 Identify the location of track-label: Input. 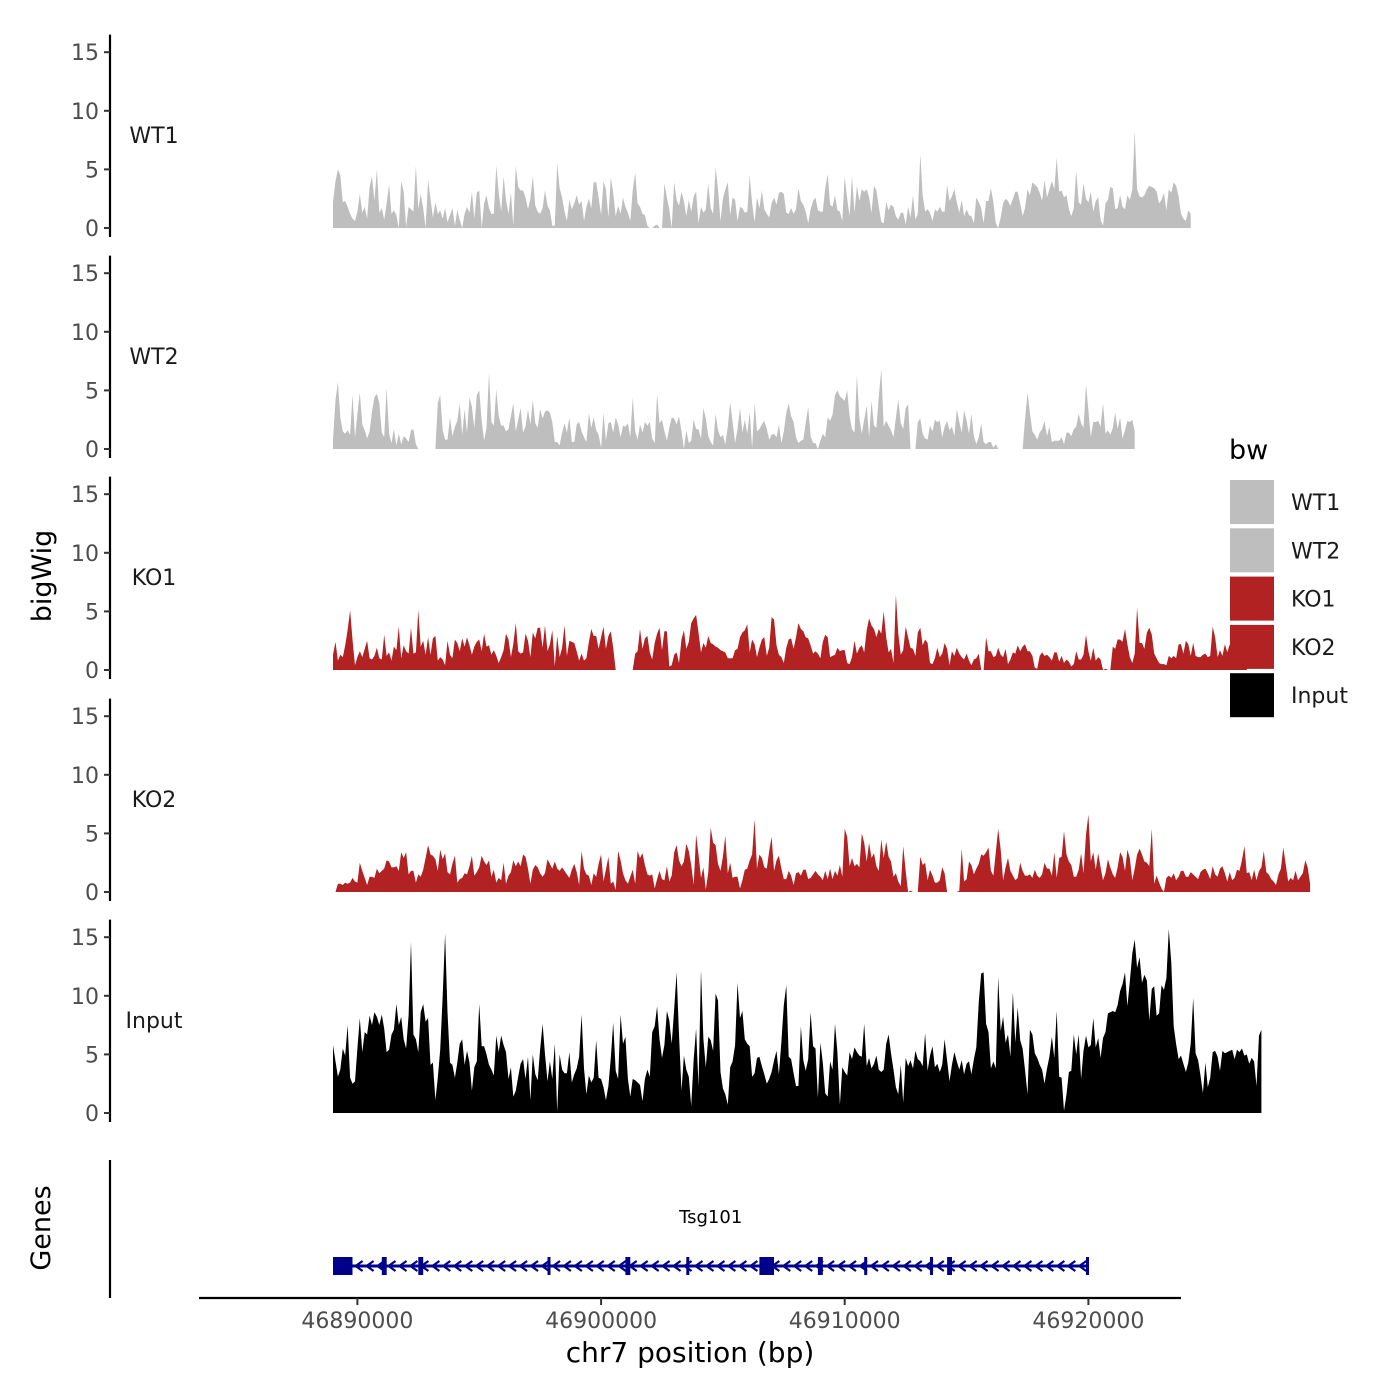
(154, 1021).